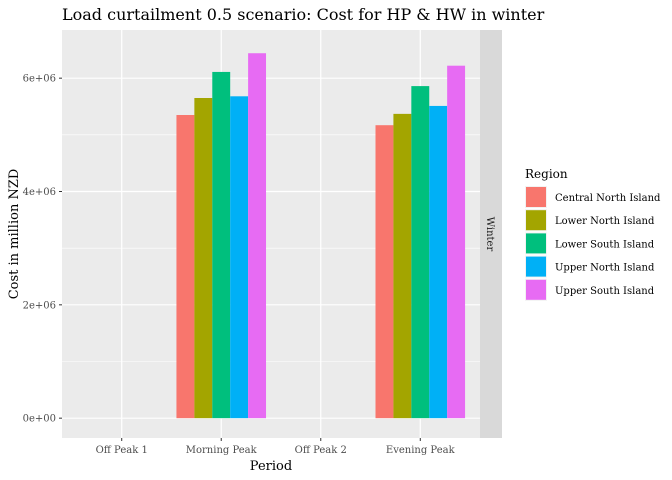 The image size is (672, 480). Describe the element at coordinates (39, 305) in the screenshot. I see `y-tick-label: 2e+06` at that location.